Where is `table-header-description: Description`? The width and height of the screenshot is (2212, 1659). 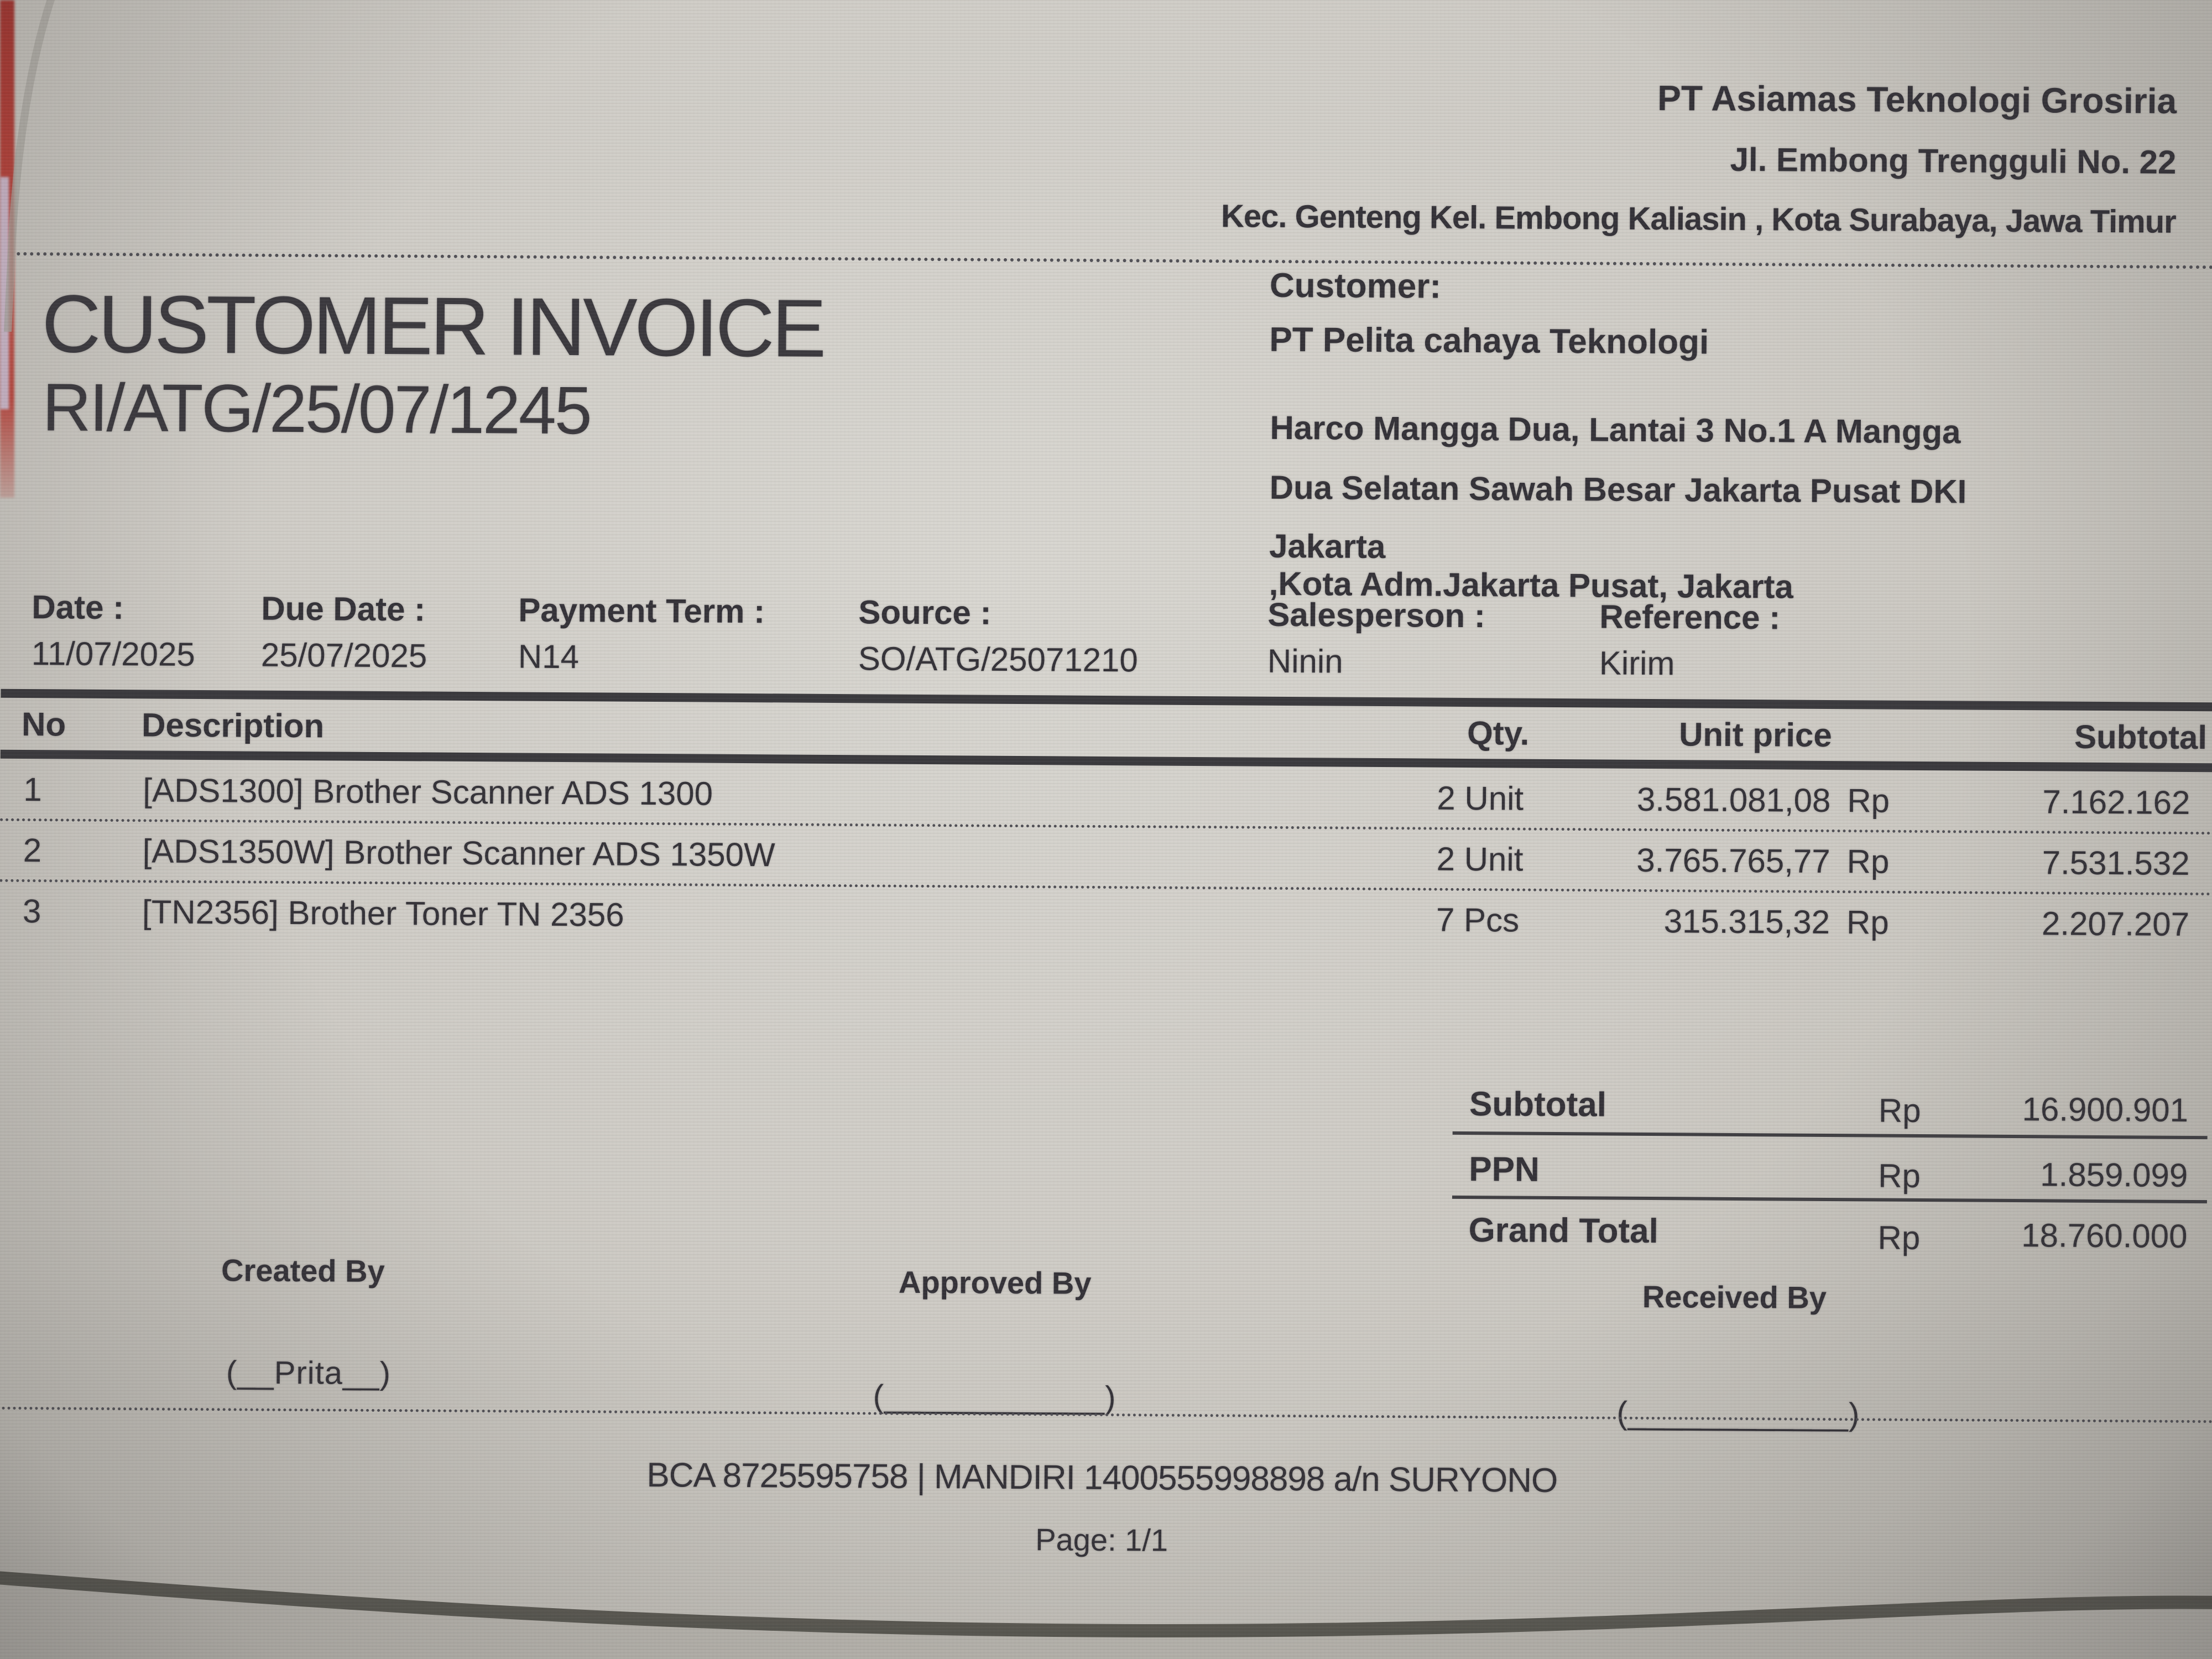 table-header-description: Description is located at coordinates (233, 726).